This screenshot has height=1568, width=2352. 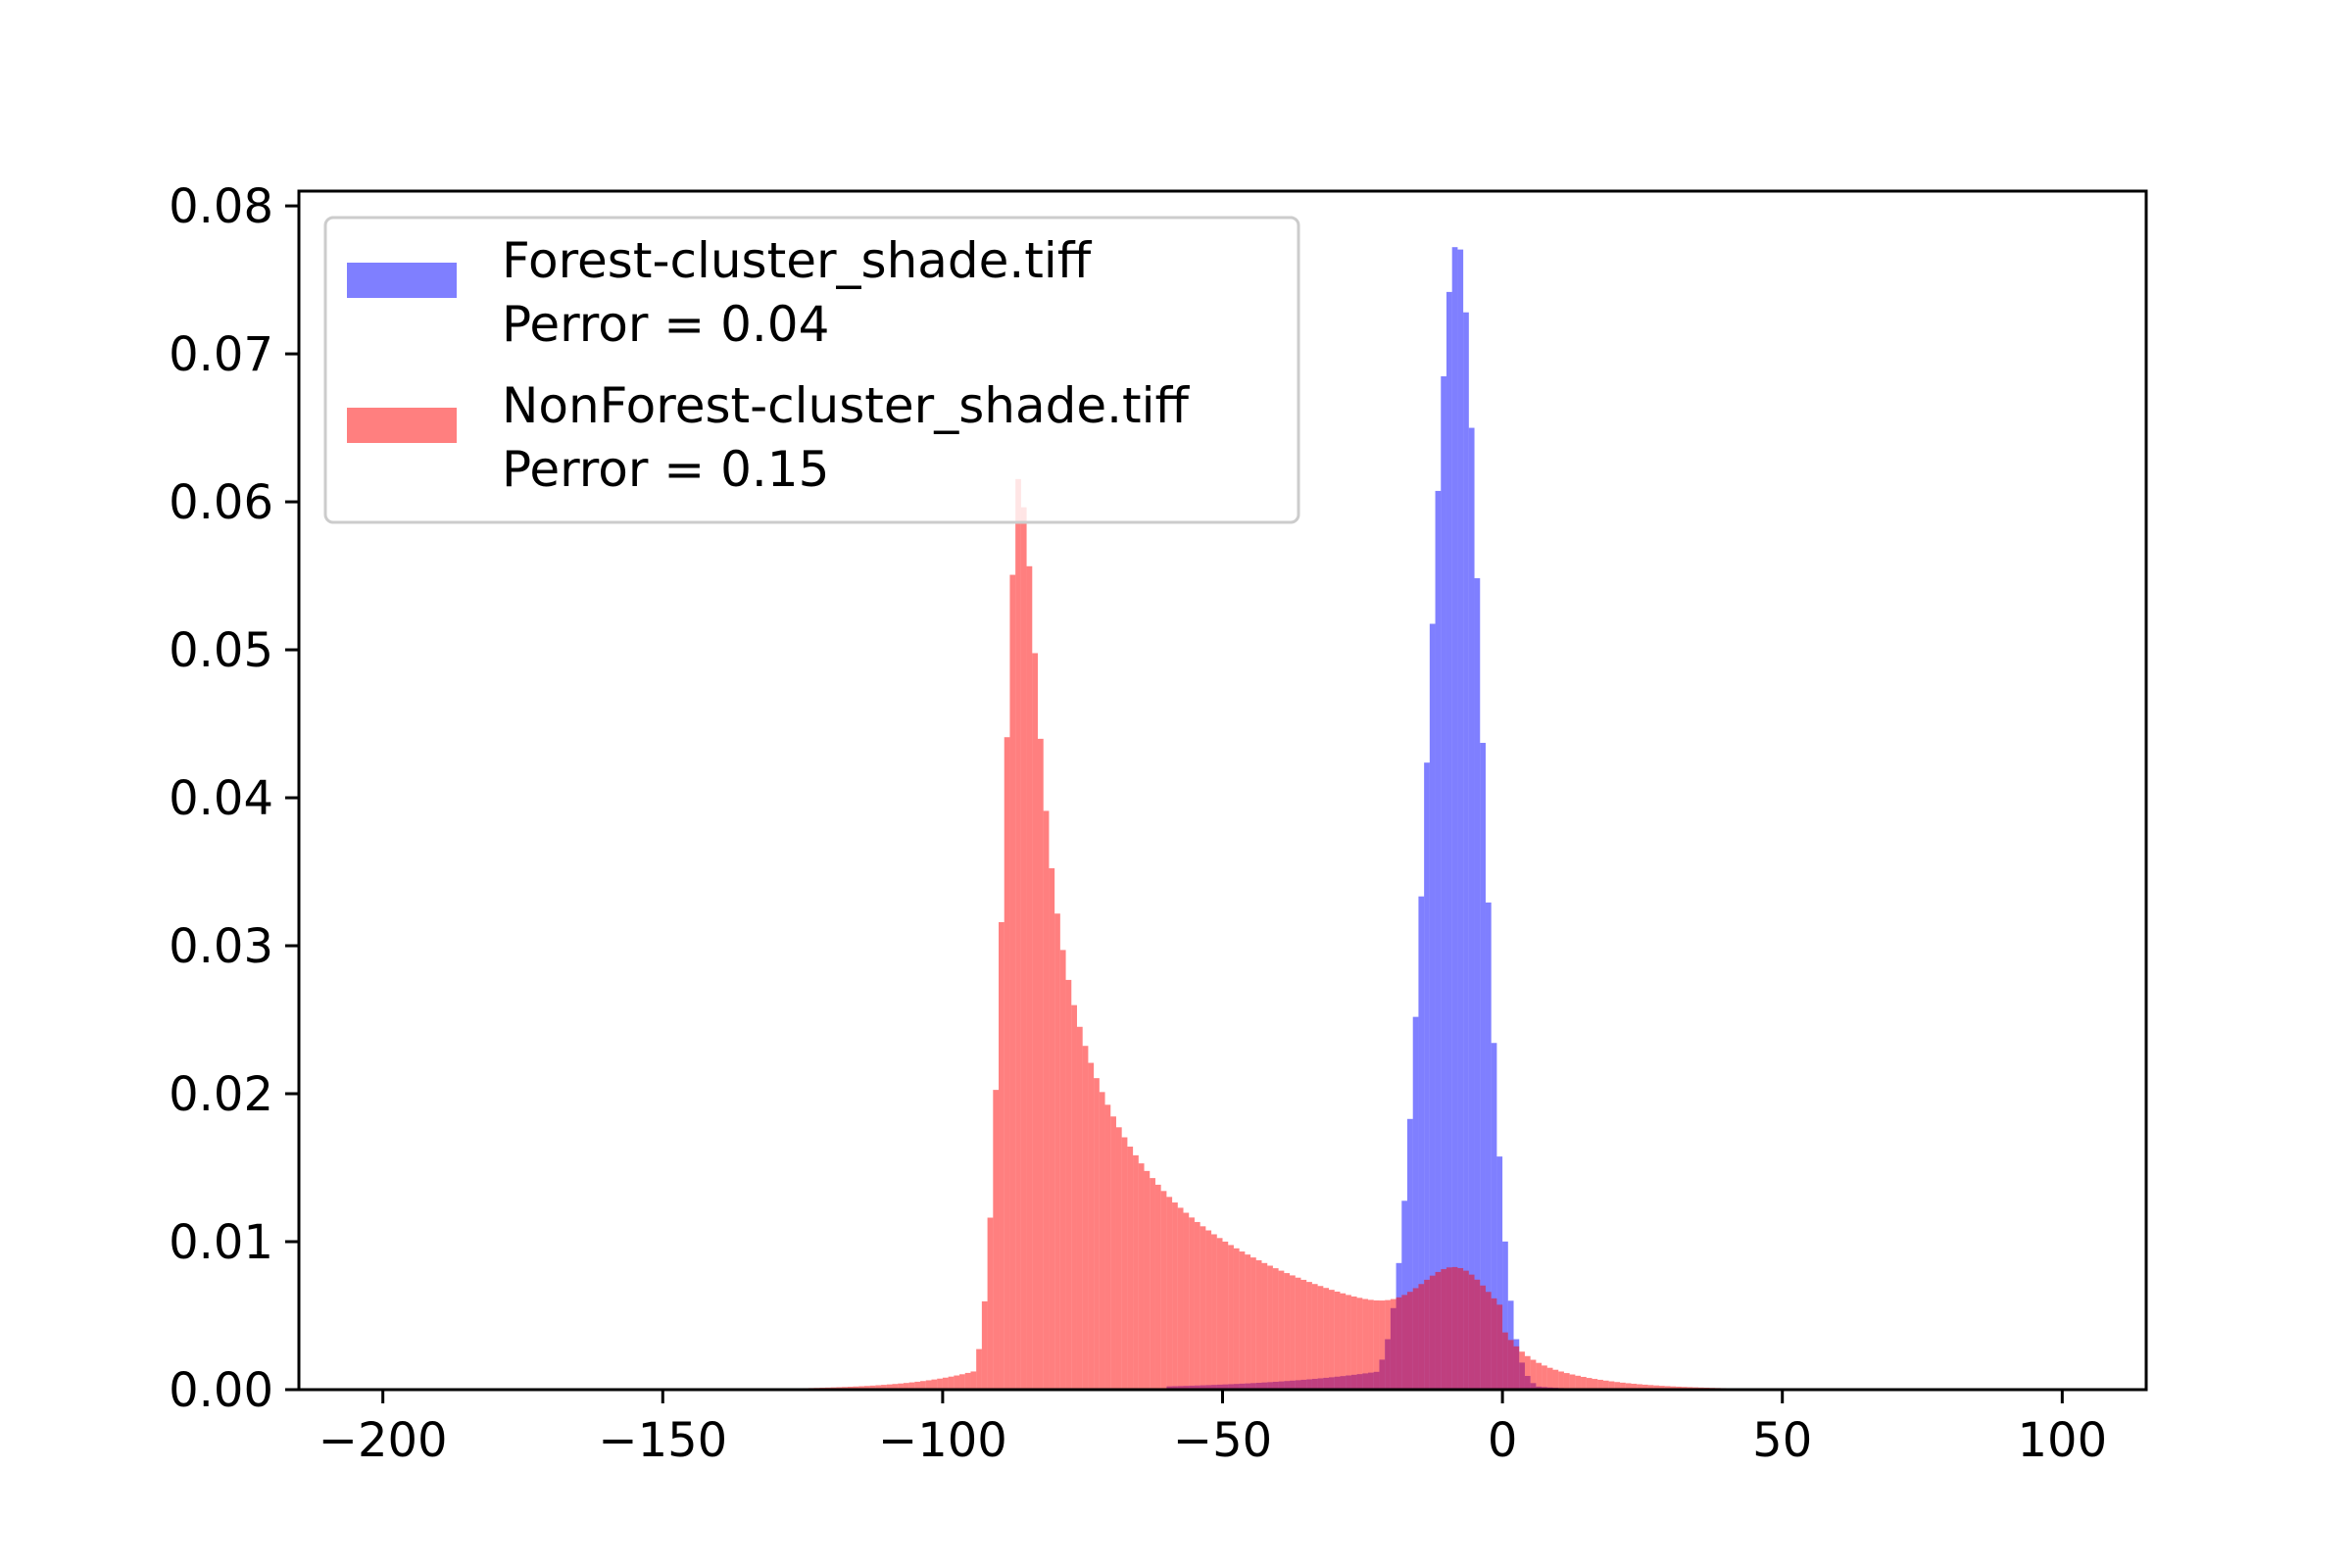 I want to click on legend-swatch, so click(x=402, y=280).